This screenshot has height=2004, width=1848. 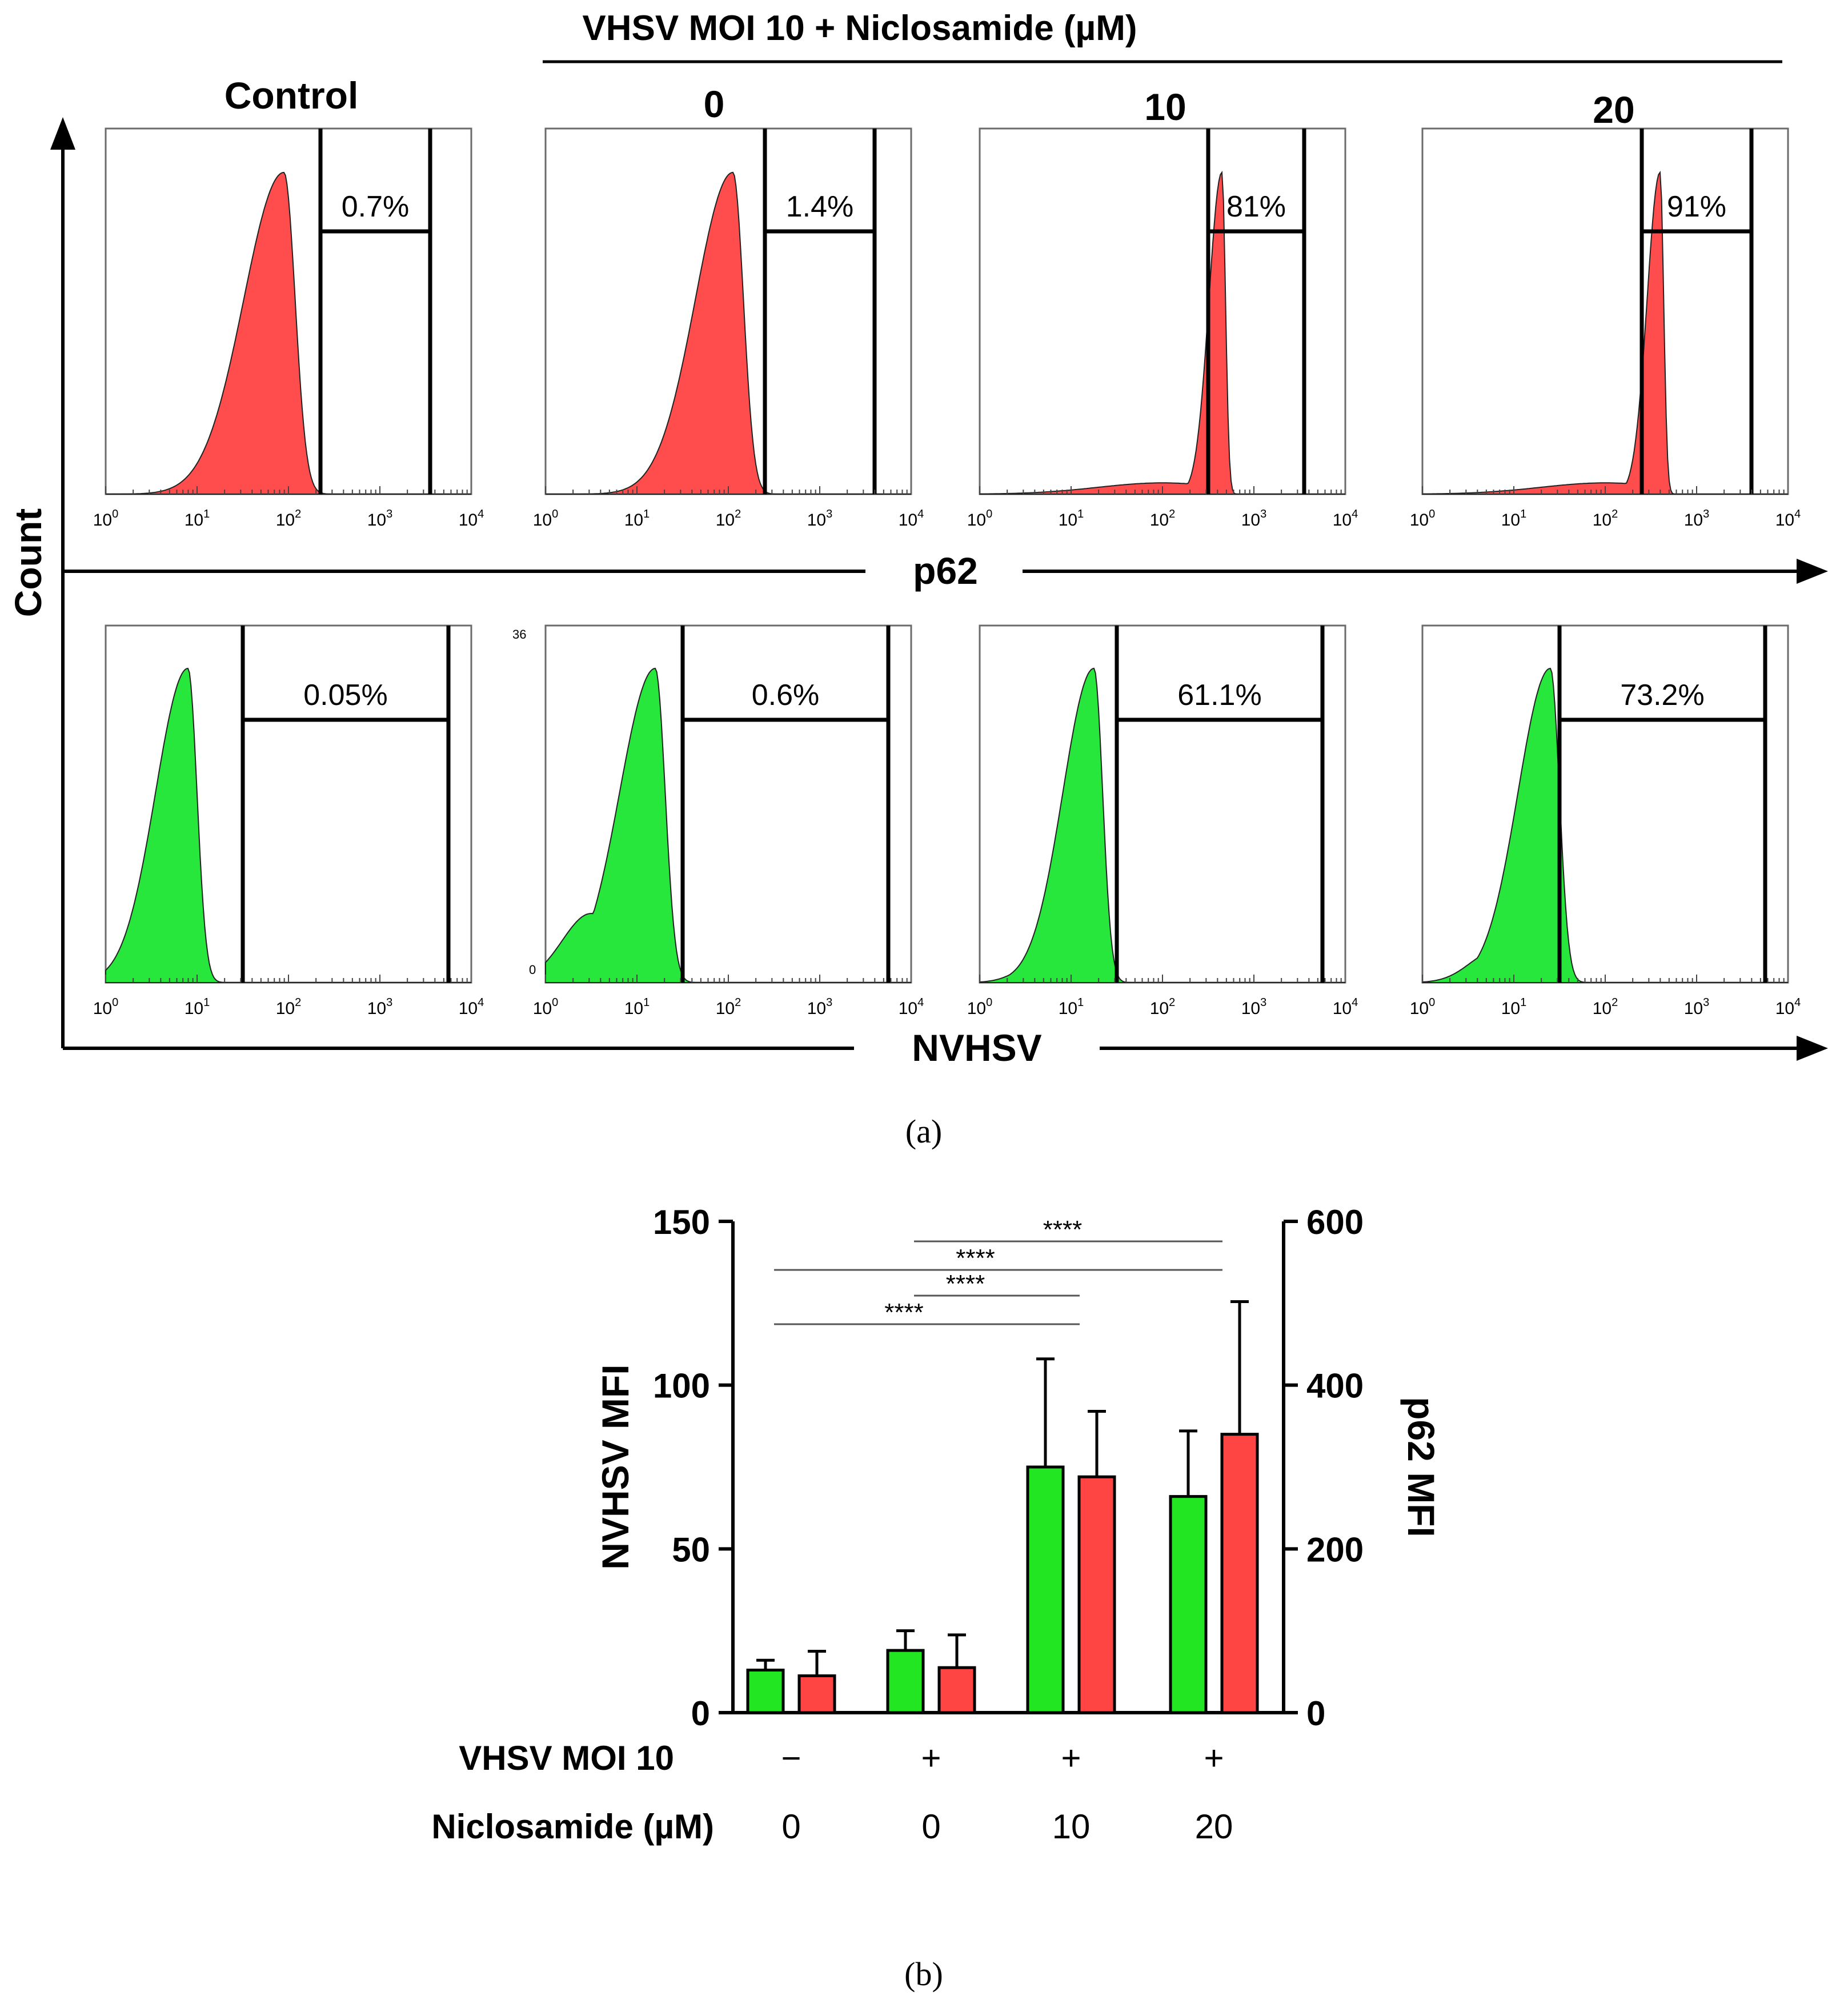 What do you see at coordinates (1335, 1222) in the screenshot?
I see `right-axis-tick-label: 600` at bounding box center [1335, 1222].